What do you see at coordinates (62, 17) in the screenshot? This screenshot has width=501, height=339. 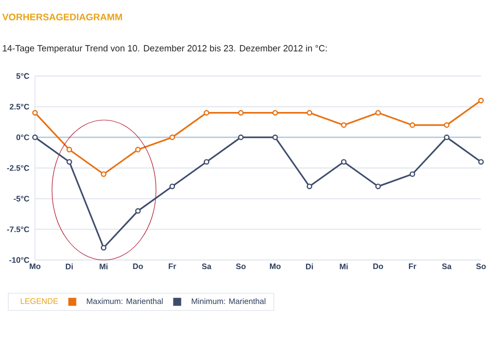 I see `chart-title: VORHERSAGEDIAGRAMM` at bounding box center [62, 17].